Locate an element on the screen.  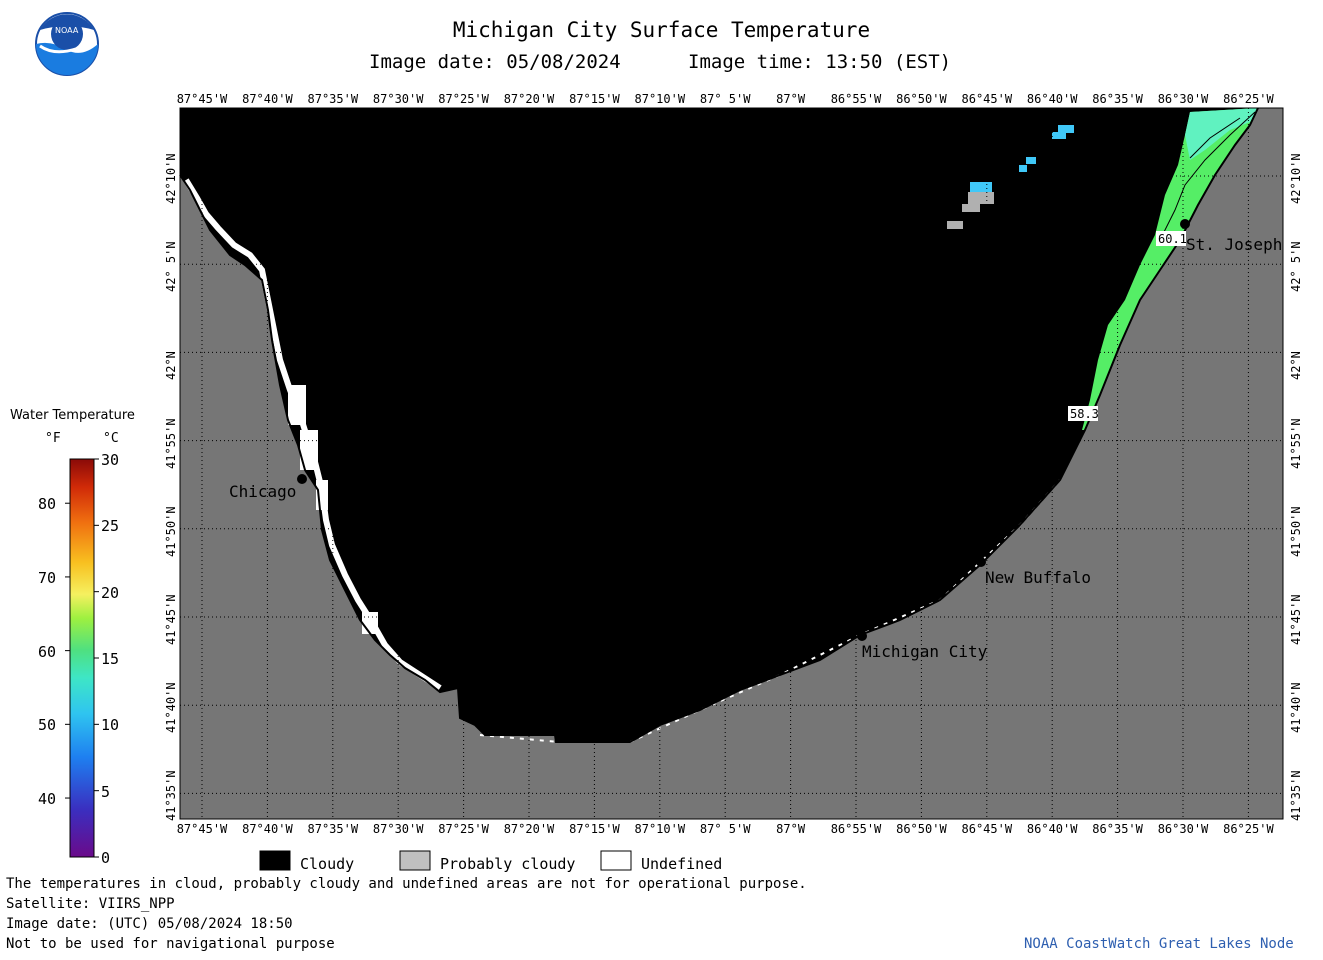
isotherm-line is located at coordinates (1215, 138).